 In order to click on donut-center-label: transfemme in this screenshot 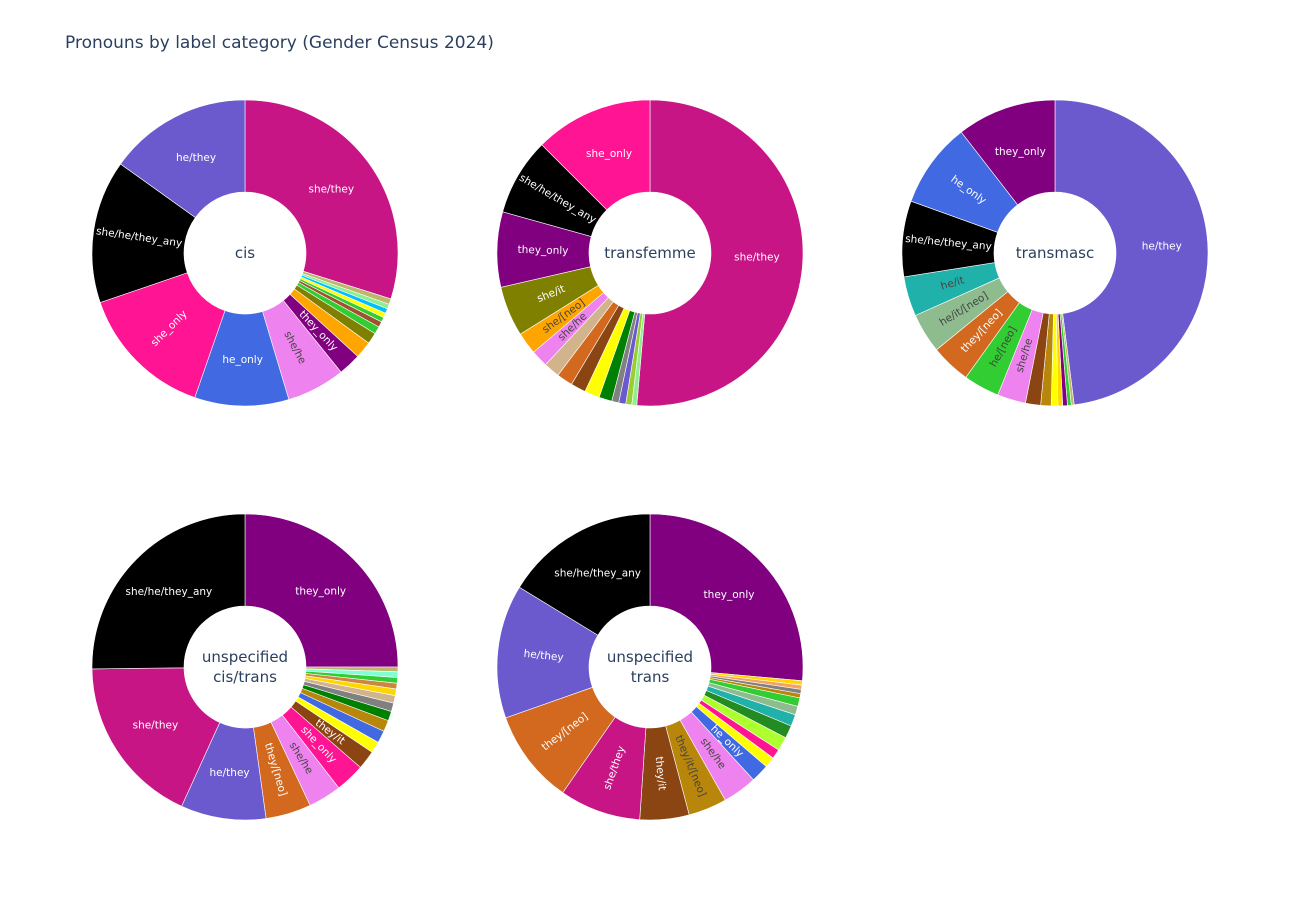, I will do `click(650, 253)`.